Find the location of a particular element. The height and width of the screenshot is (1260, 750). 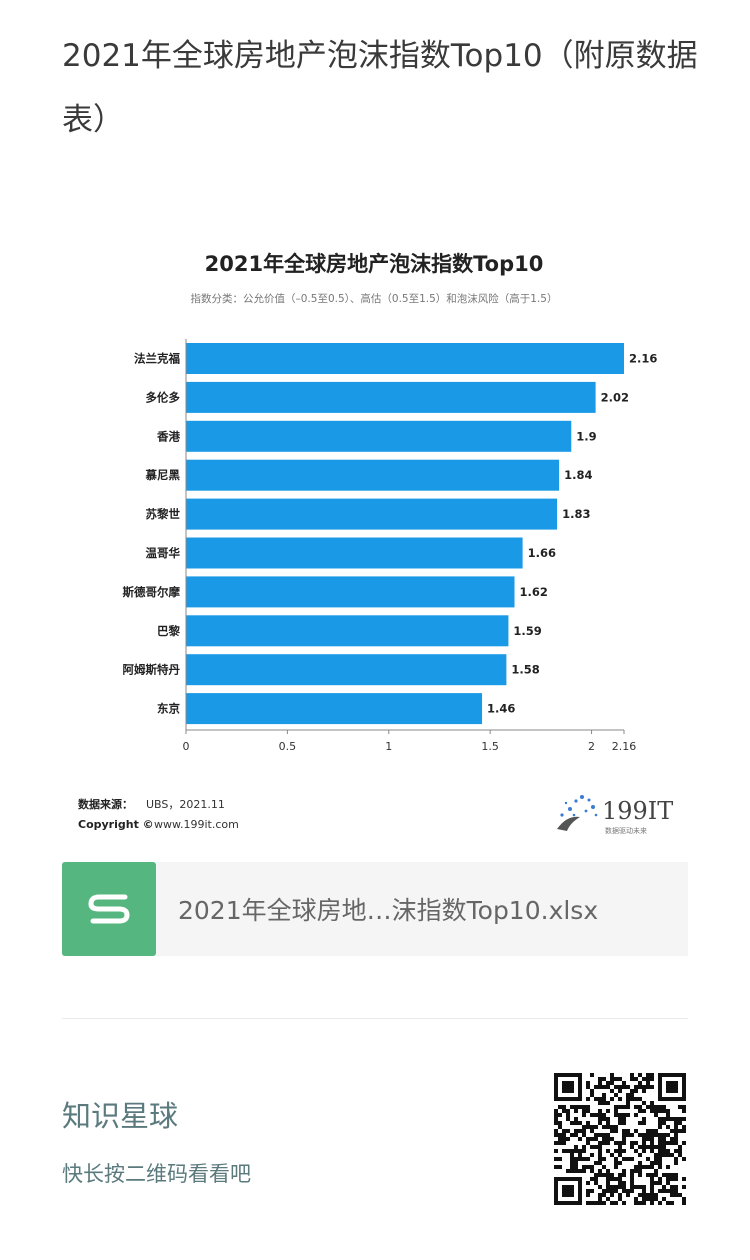

x-tick-label: 1.5 is located at coordinates (490, 746).